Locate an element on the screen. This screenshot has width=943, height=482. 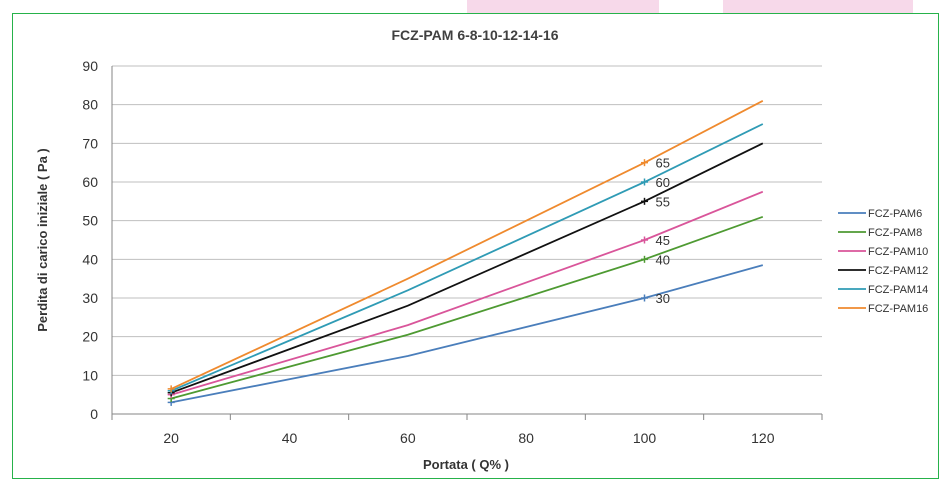
y-tick-label: 10 is located at coordinates (90, 375).